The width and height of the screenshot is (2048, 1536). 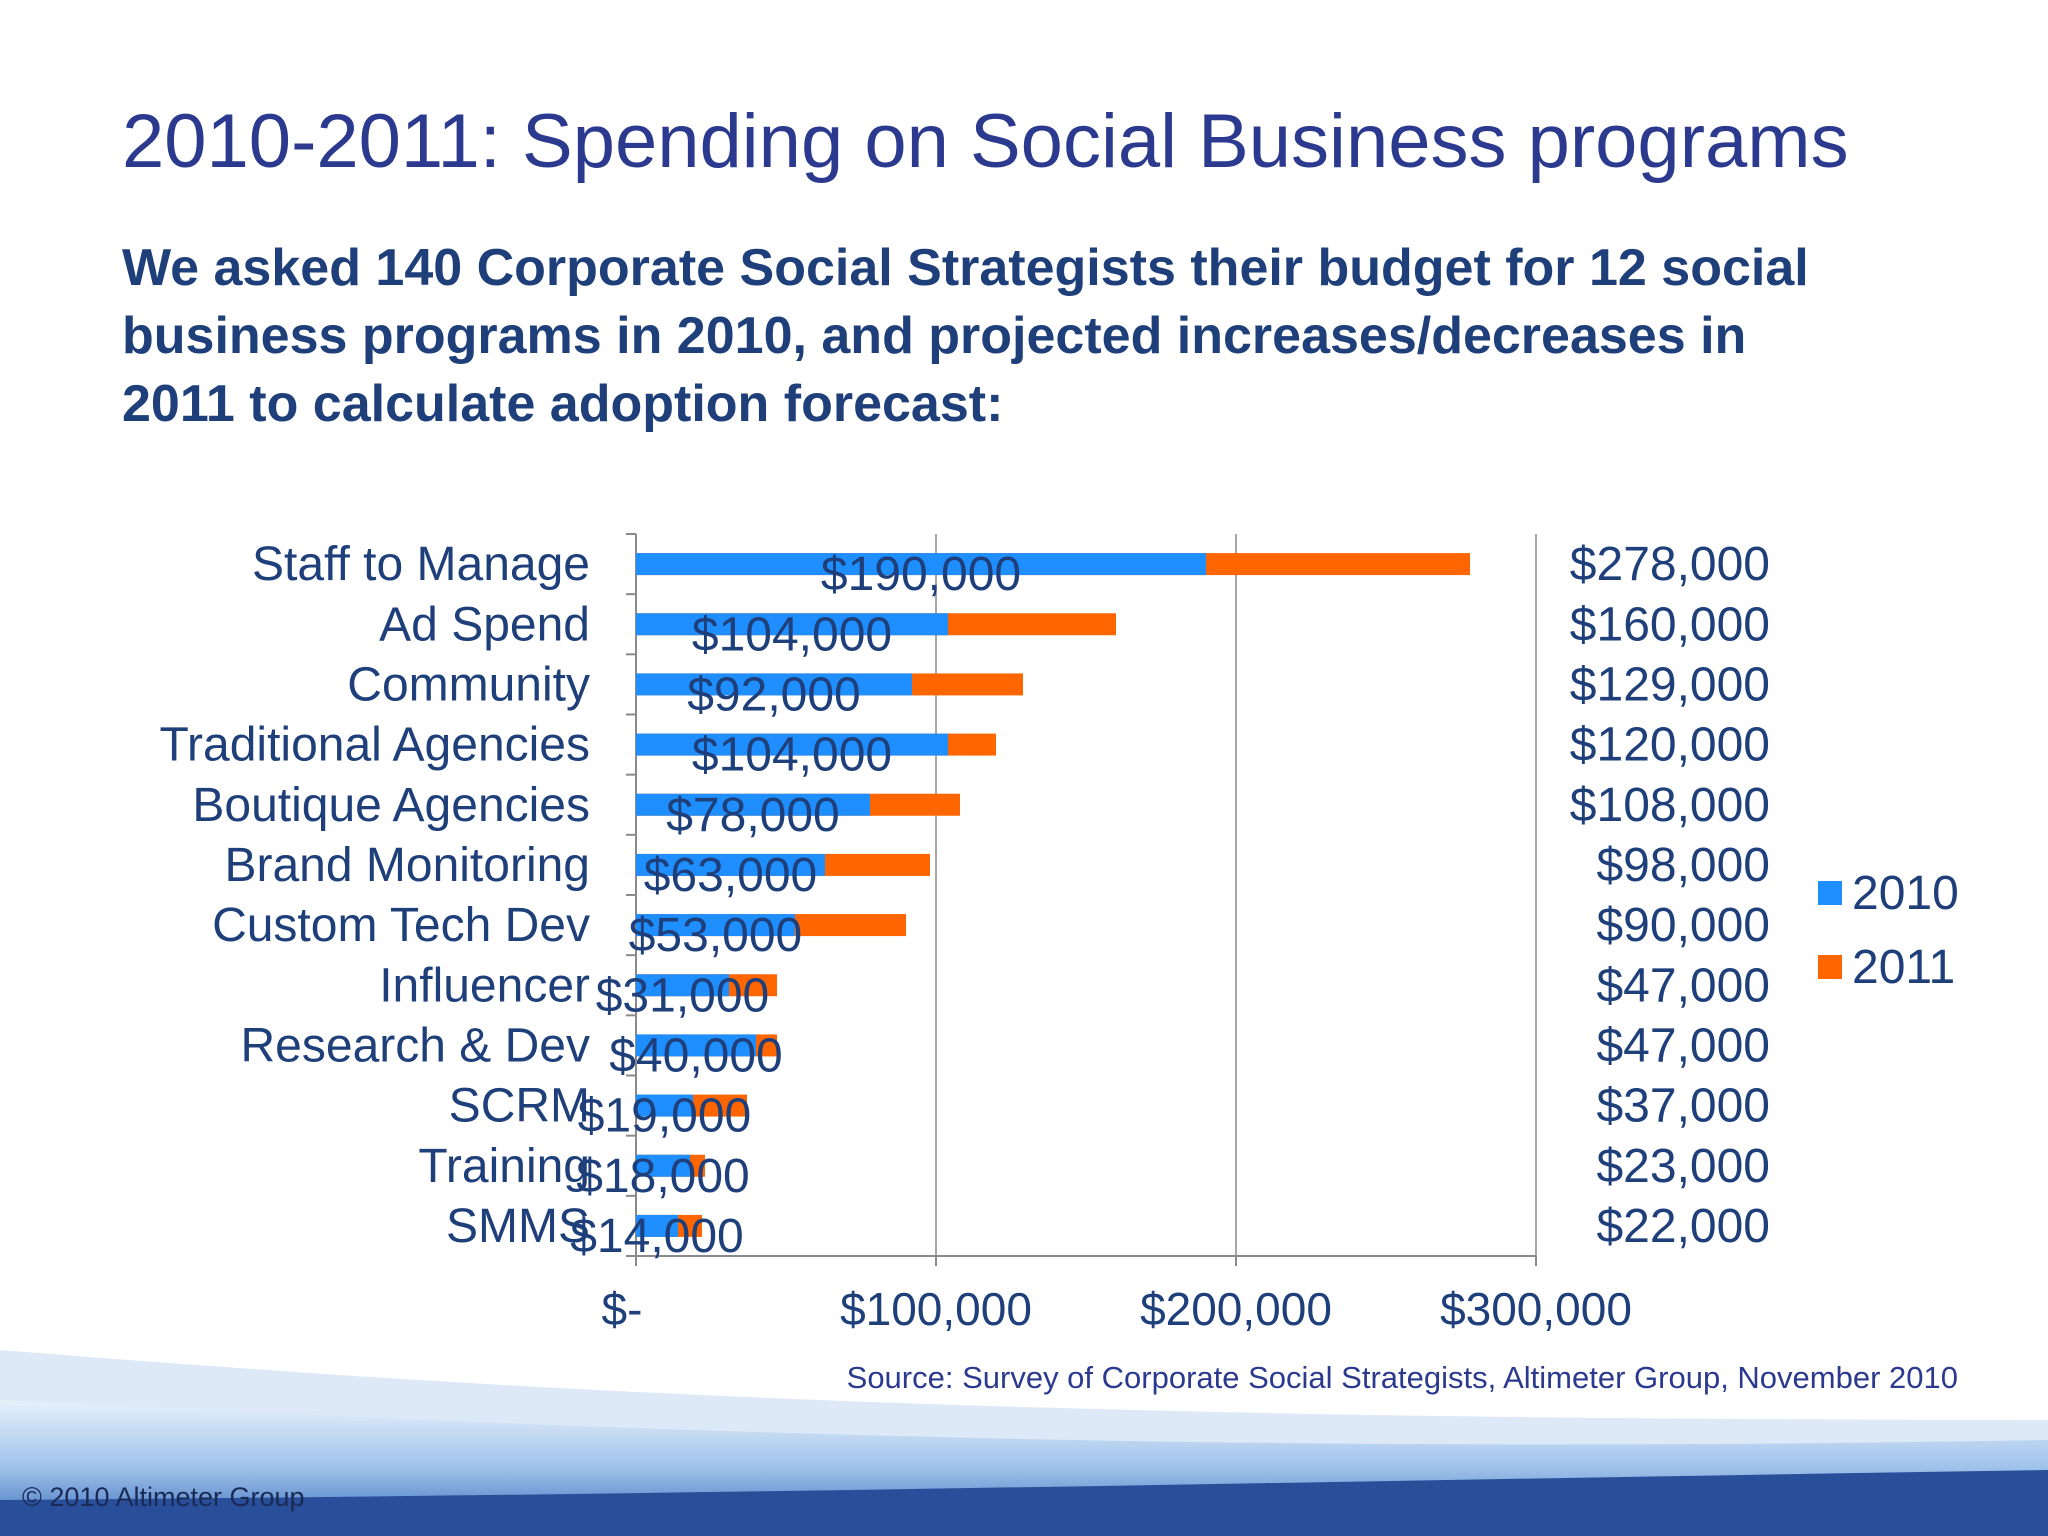 I want to click on copyright: © 2010 Altimeter Group, so click(x=163, y=1497).